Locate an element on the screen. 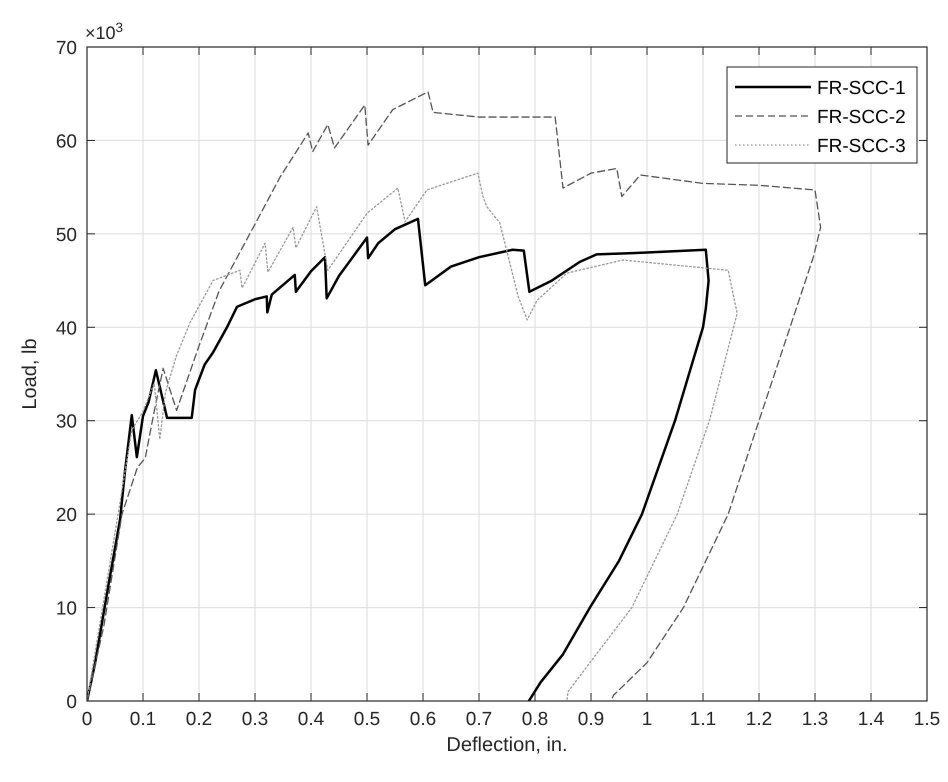 The width and height of the screenshot is (948, 782). y-tick-label: 0 is located at coordinates (71, 702).